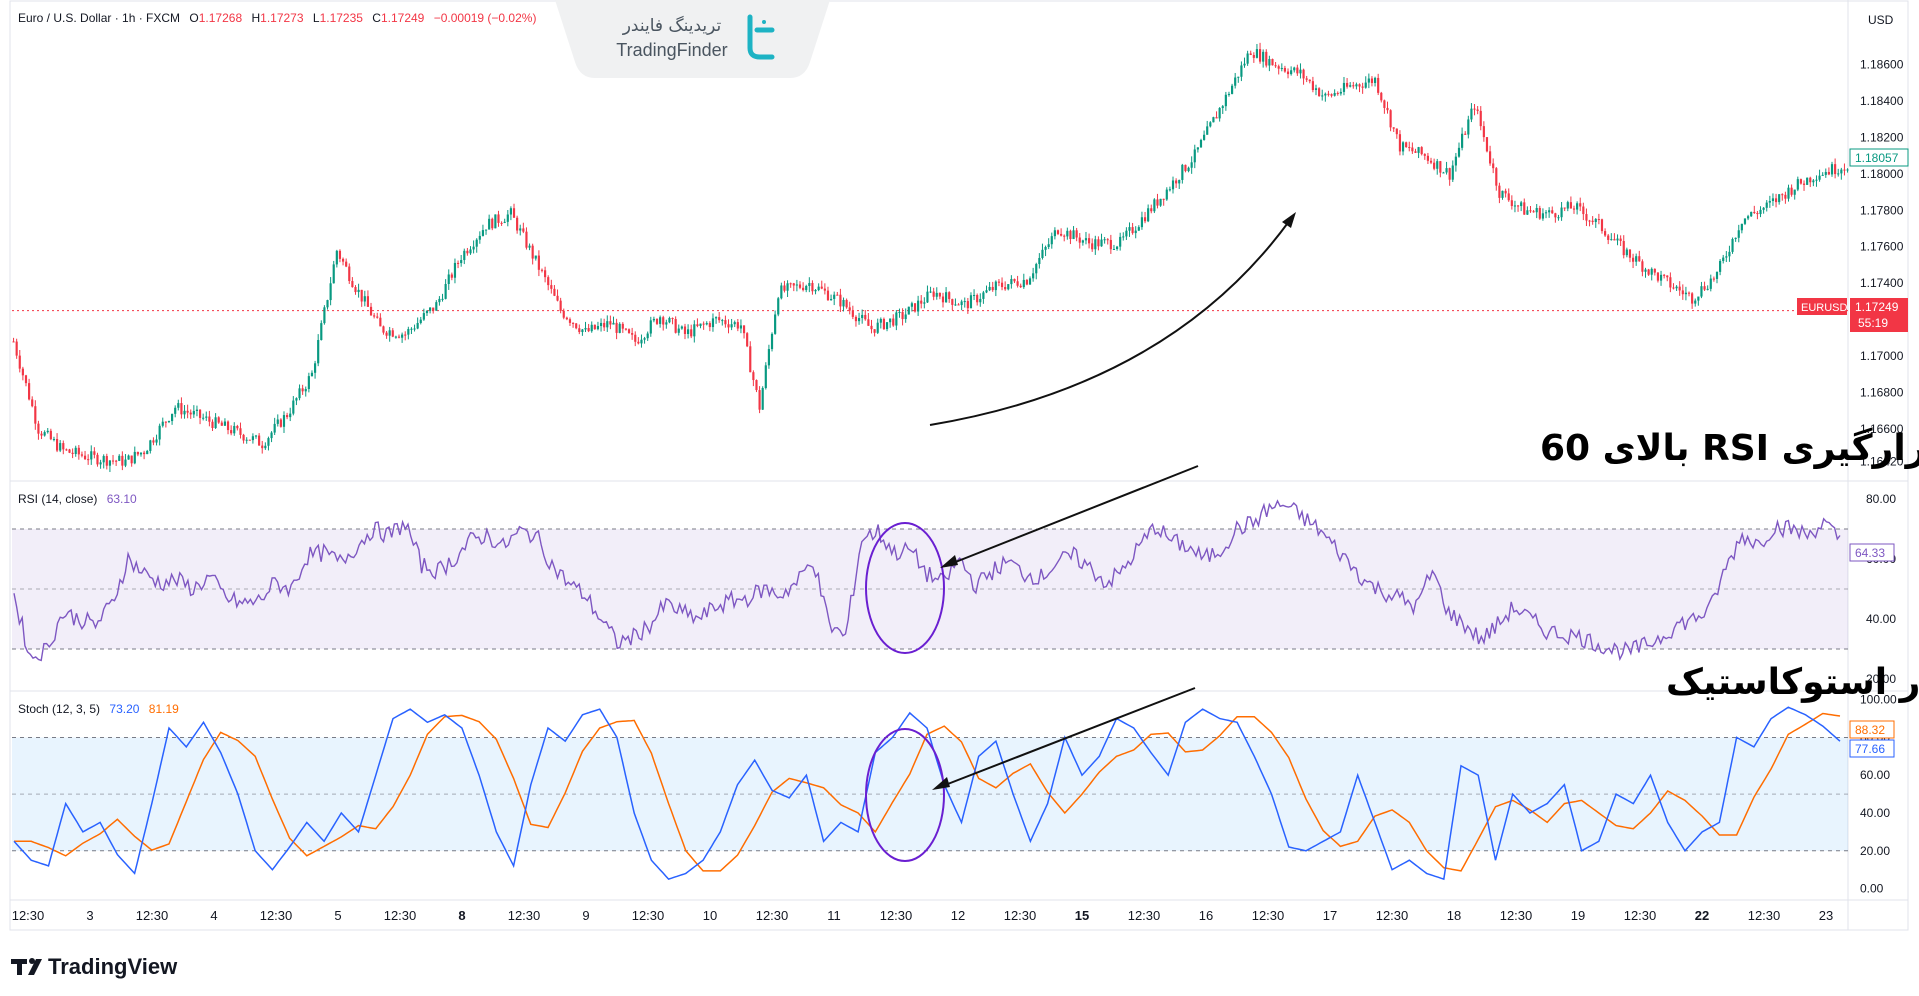 The height and width of the screenshot is (996, 1919). I want to click on rsi-legend-title: RSI (14, close), so click(57, 499).